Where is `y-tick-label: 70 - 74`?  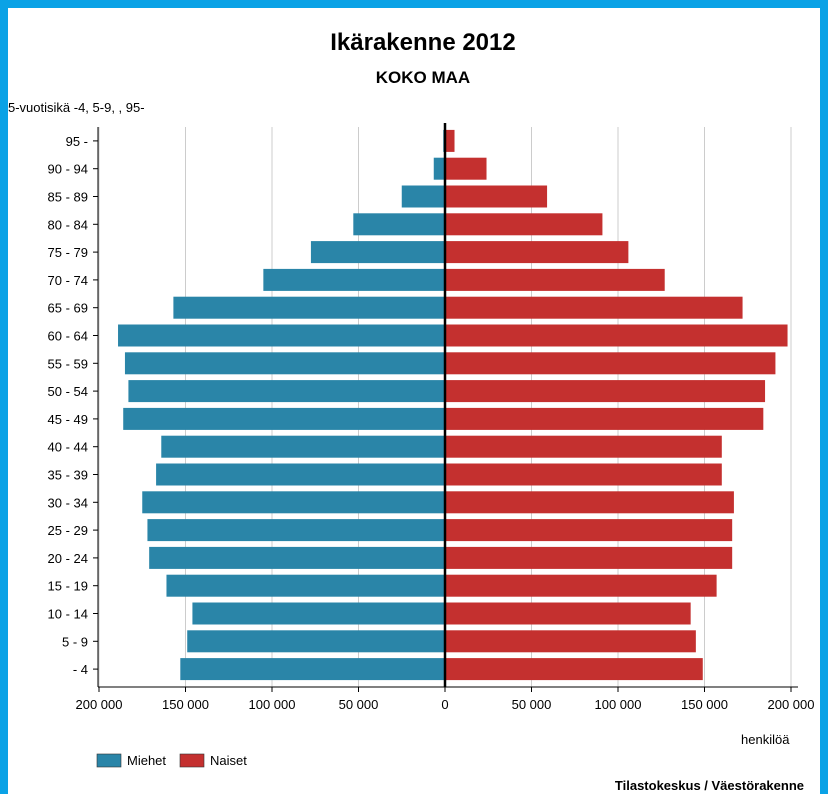 y-tick-label: 70 - 74 is located at coordinates (68, 280).